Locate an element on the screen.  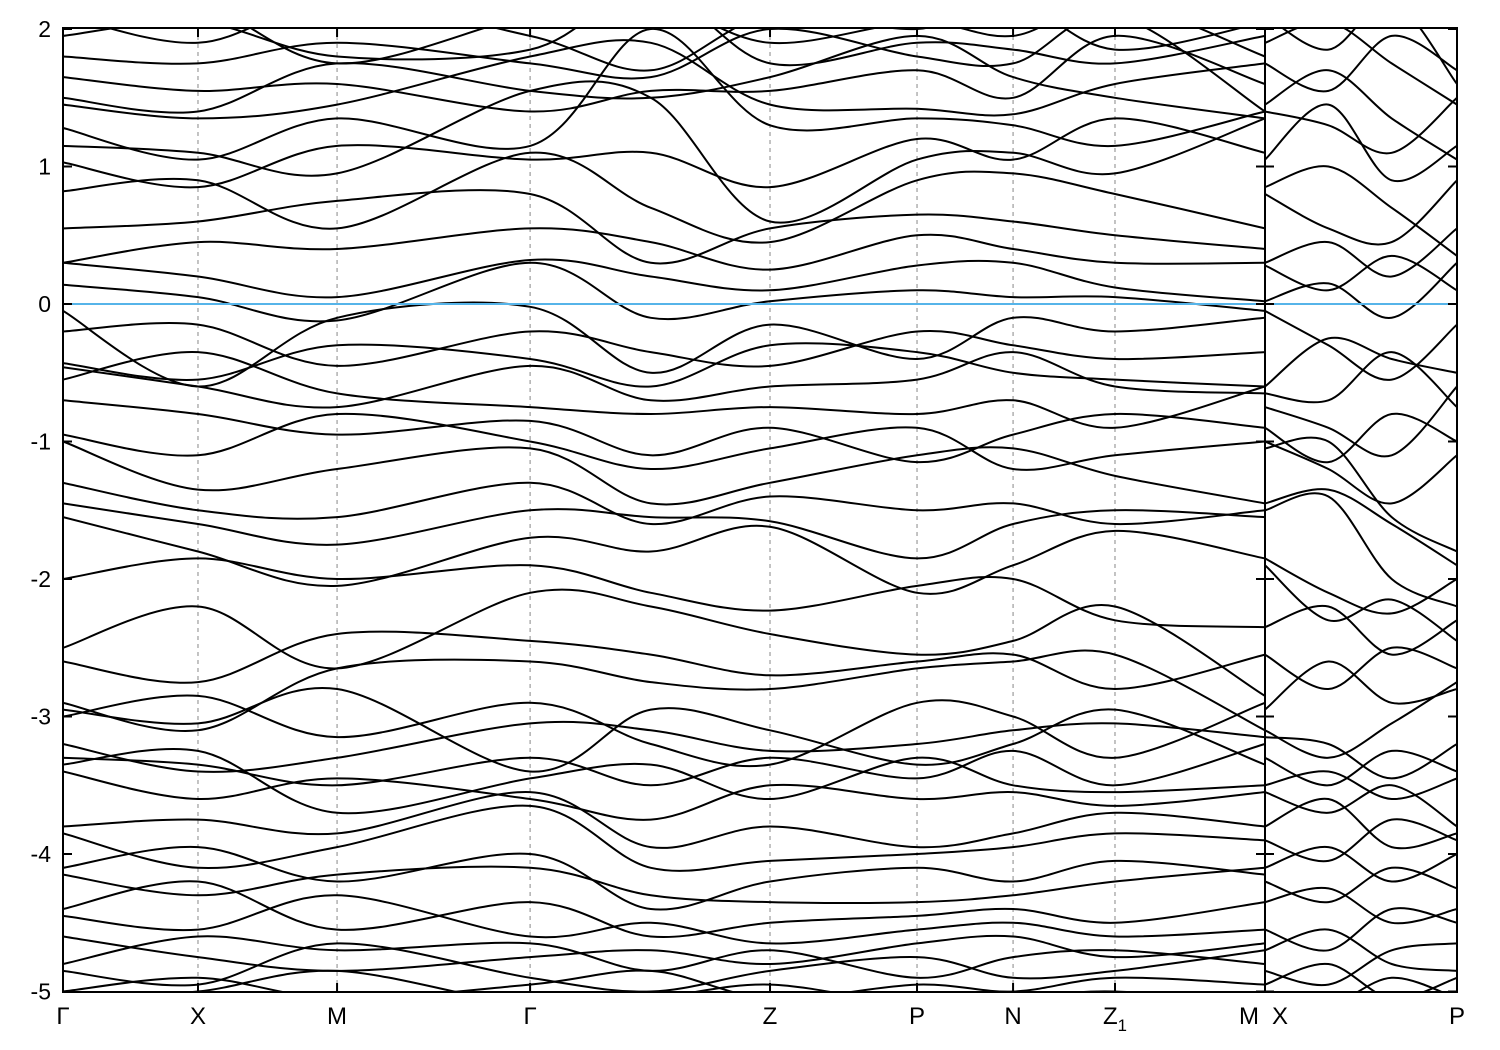
y-tick-label: -5 is located at coordinates (41, 992).